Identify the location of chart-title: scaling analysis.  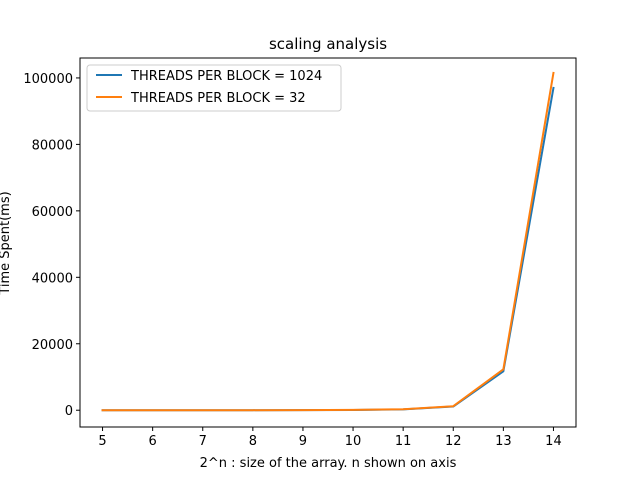
(328, 44).